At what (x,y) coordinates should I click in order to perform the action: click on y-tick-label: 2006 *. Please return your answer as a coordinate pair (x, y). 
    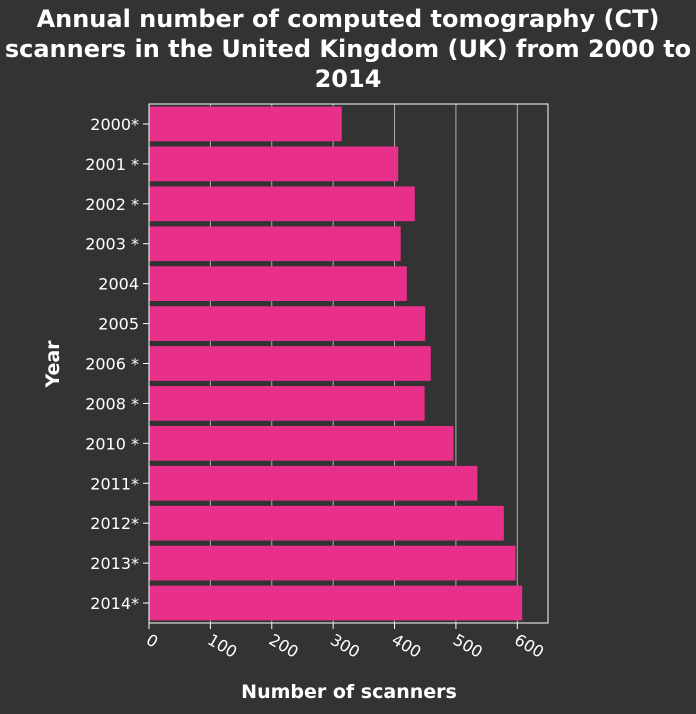
    Looking at the image, I should click on (112, 364).